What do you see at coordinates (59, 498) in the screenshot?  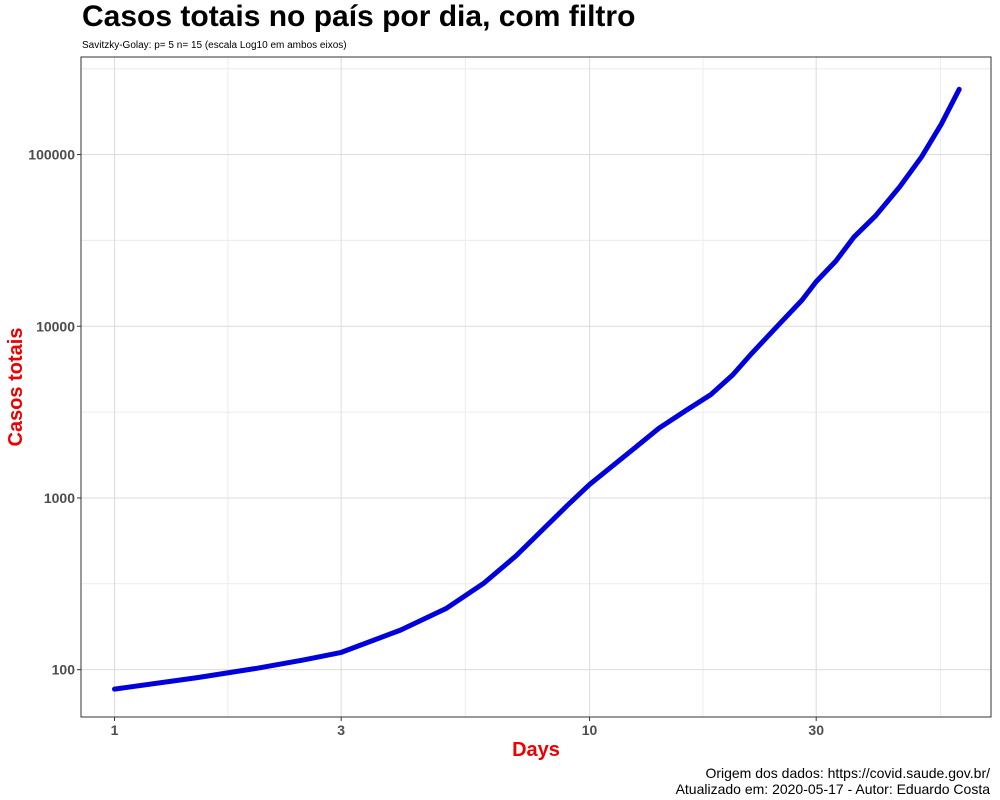 I see `y-tick-label: 1000` at bounding box center [59, 498].